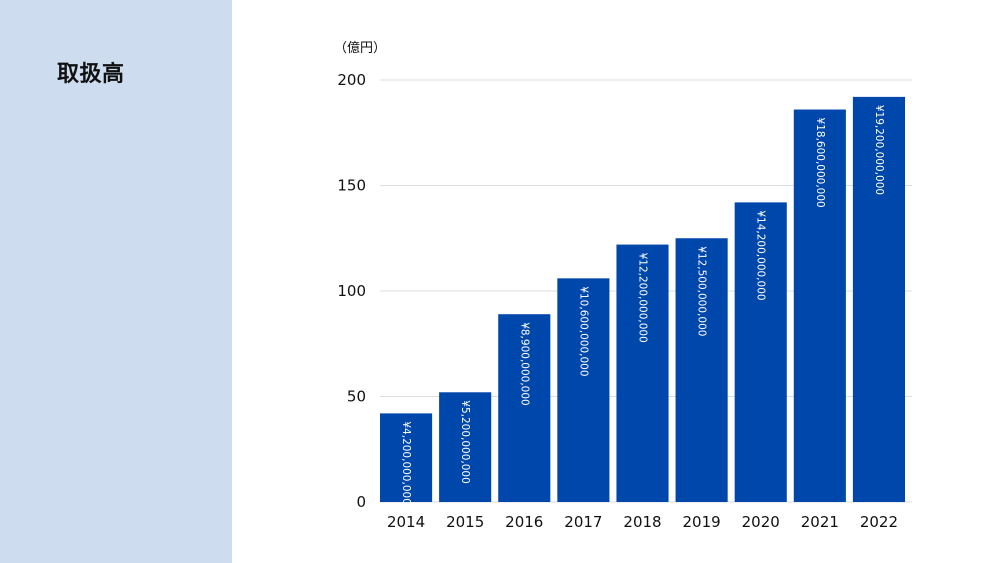 The height and width of the screenshot is (563, 1000). I want to click on y-tick-label: 100, so click(351, 291).